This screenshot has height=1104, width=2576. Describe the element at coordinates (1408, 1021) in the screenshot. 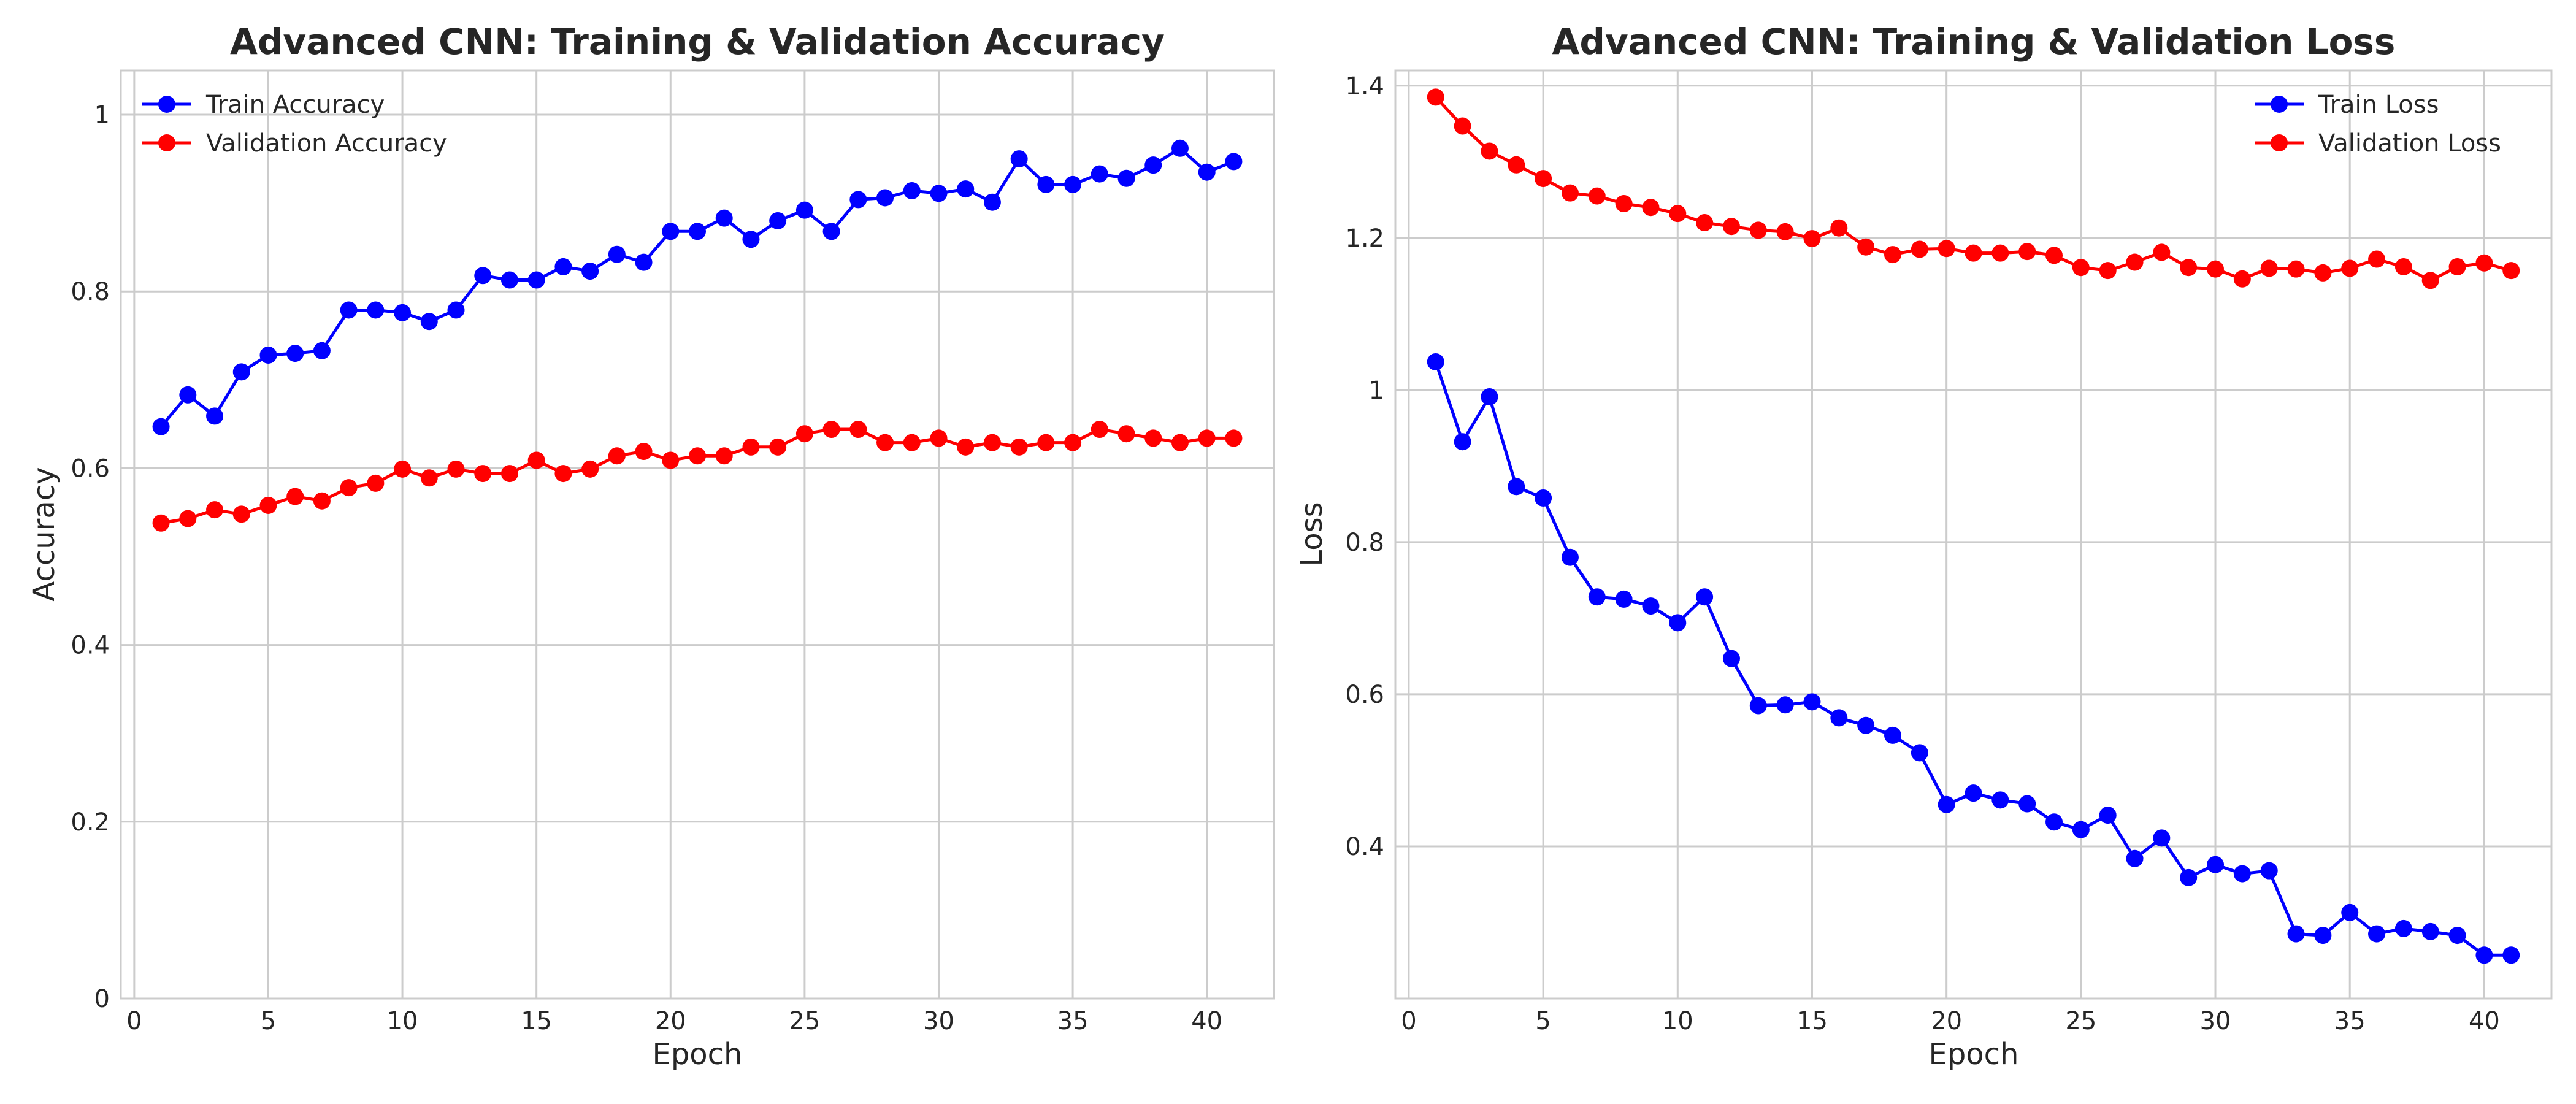

I see `x-tick-label: 0` at that location.